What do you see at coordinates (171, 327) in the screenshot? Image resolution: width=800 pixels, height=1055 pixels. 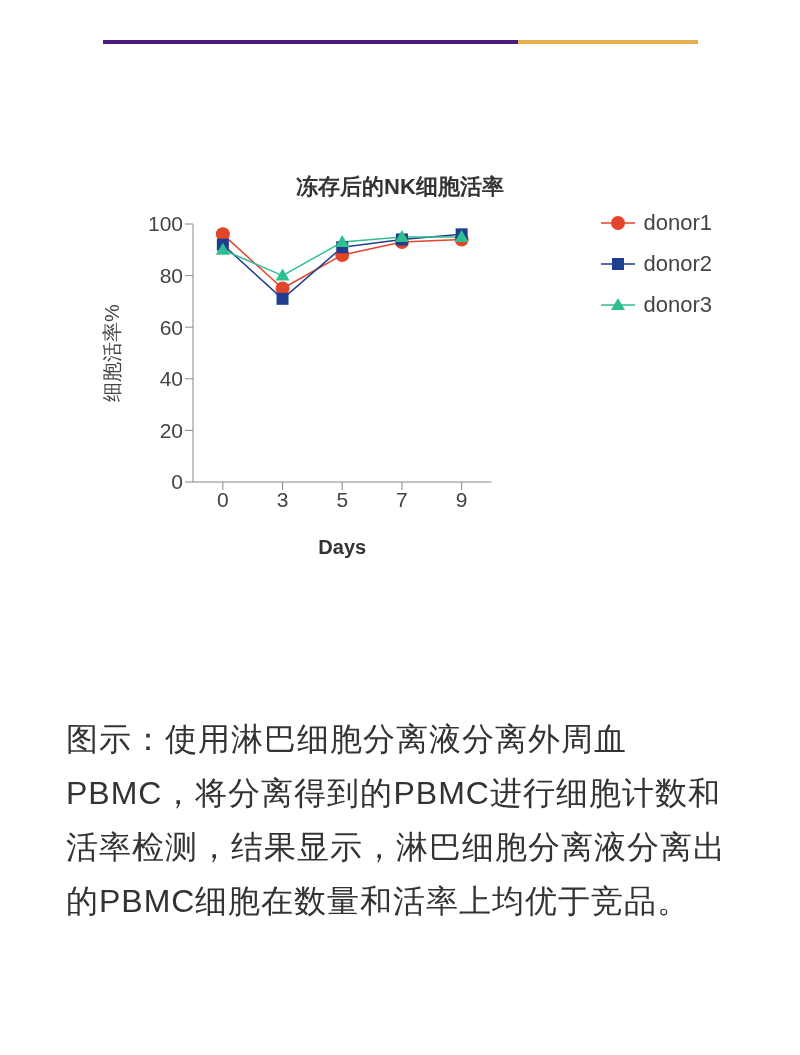 I see `y-tick-label: 60` at bounding box center [171, 327].